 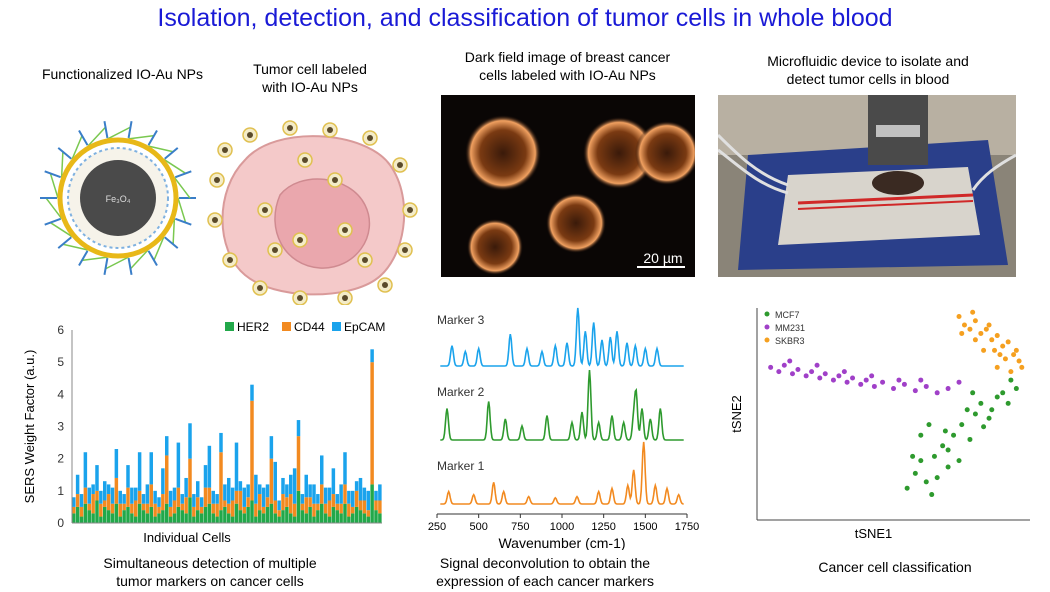 What do you see at coordinates (561, 542) in the screenshot?
I see `x-axis-label: Wavenumber (cm-1)` at bounding box center [561, 542].